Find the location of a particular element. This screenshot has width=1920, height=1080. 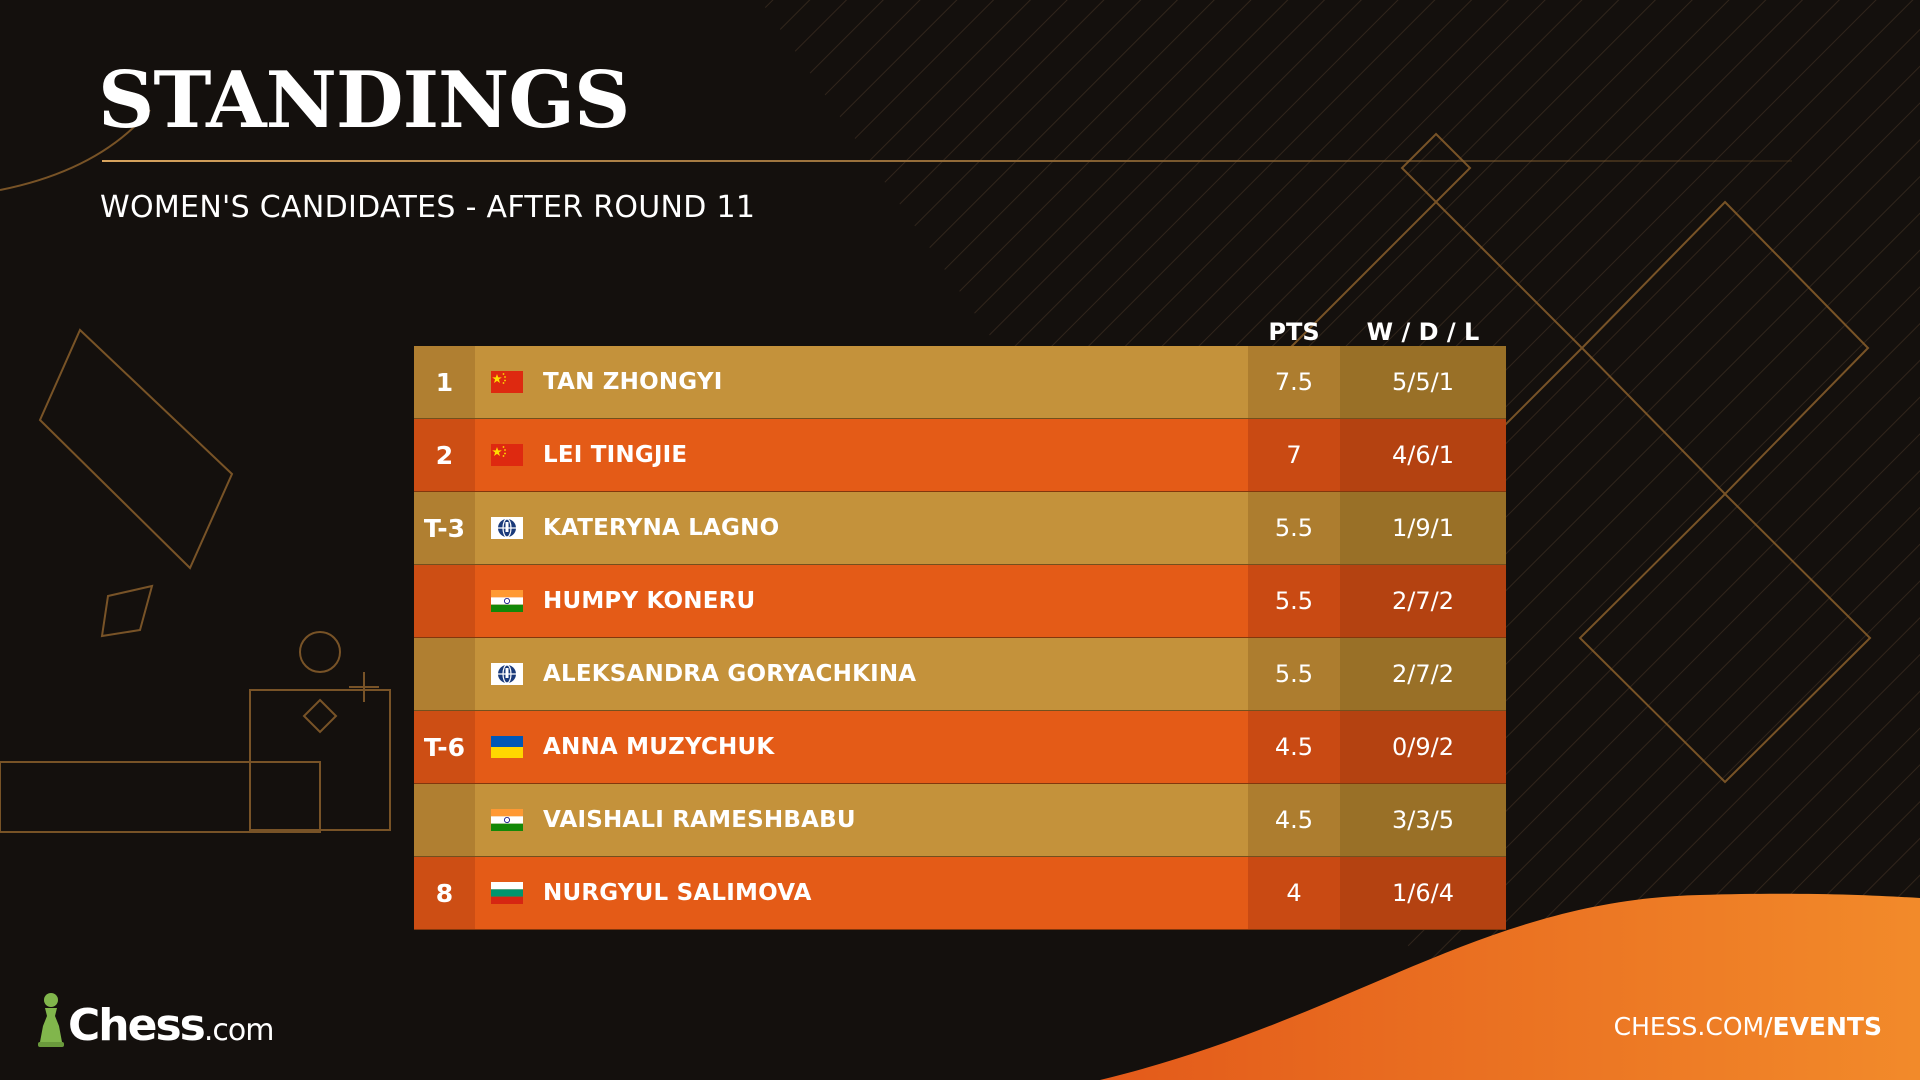

events-url: CHESS.COM/EVENTS is located at coordinates (1748, 1026).